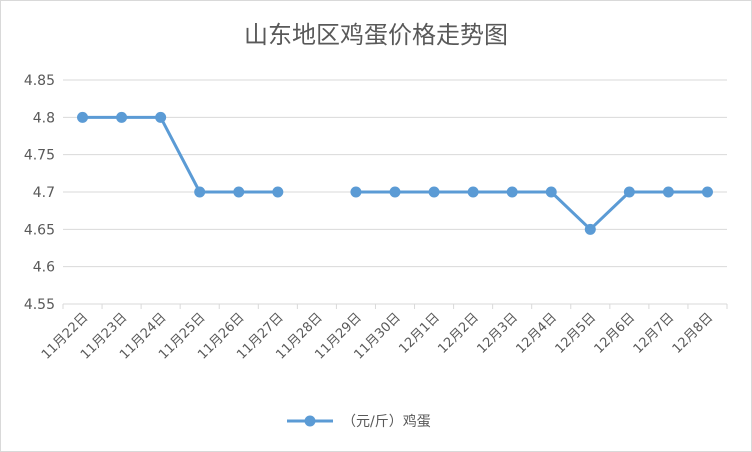 This screenshot has width=752, height=452. Describe the element at coordinates (654, 333) in the screenshot. I see `x-tick-label: 12月7日` at that location.